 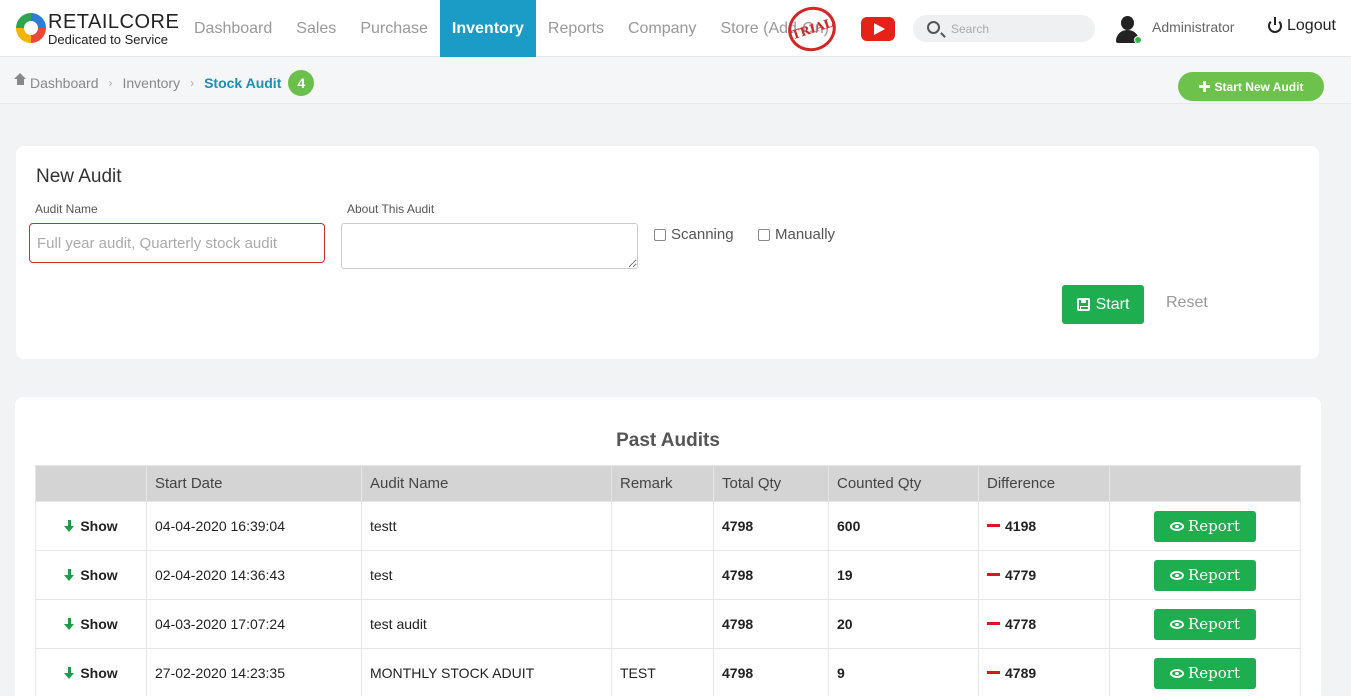 What do you see at coordinates (151, 83) in the screenshot?
I see `breadcrumb-inventory: Inventory` at bounding box center [151, 83].